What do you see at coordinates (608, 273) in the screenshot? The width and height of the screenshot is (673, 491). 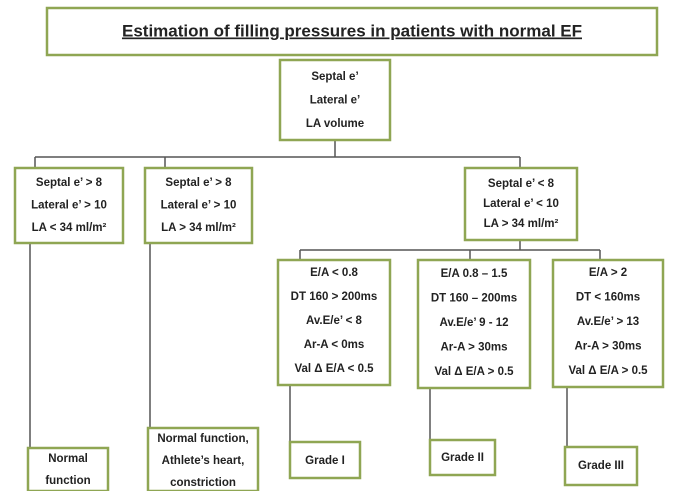 I see `node-text: E/A > 2` at bounding box center [608, 273].